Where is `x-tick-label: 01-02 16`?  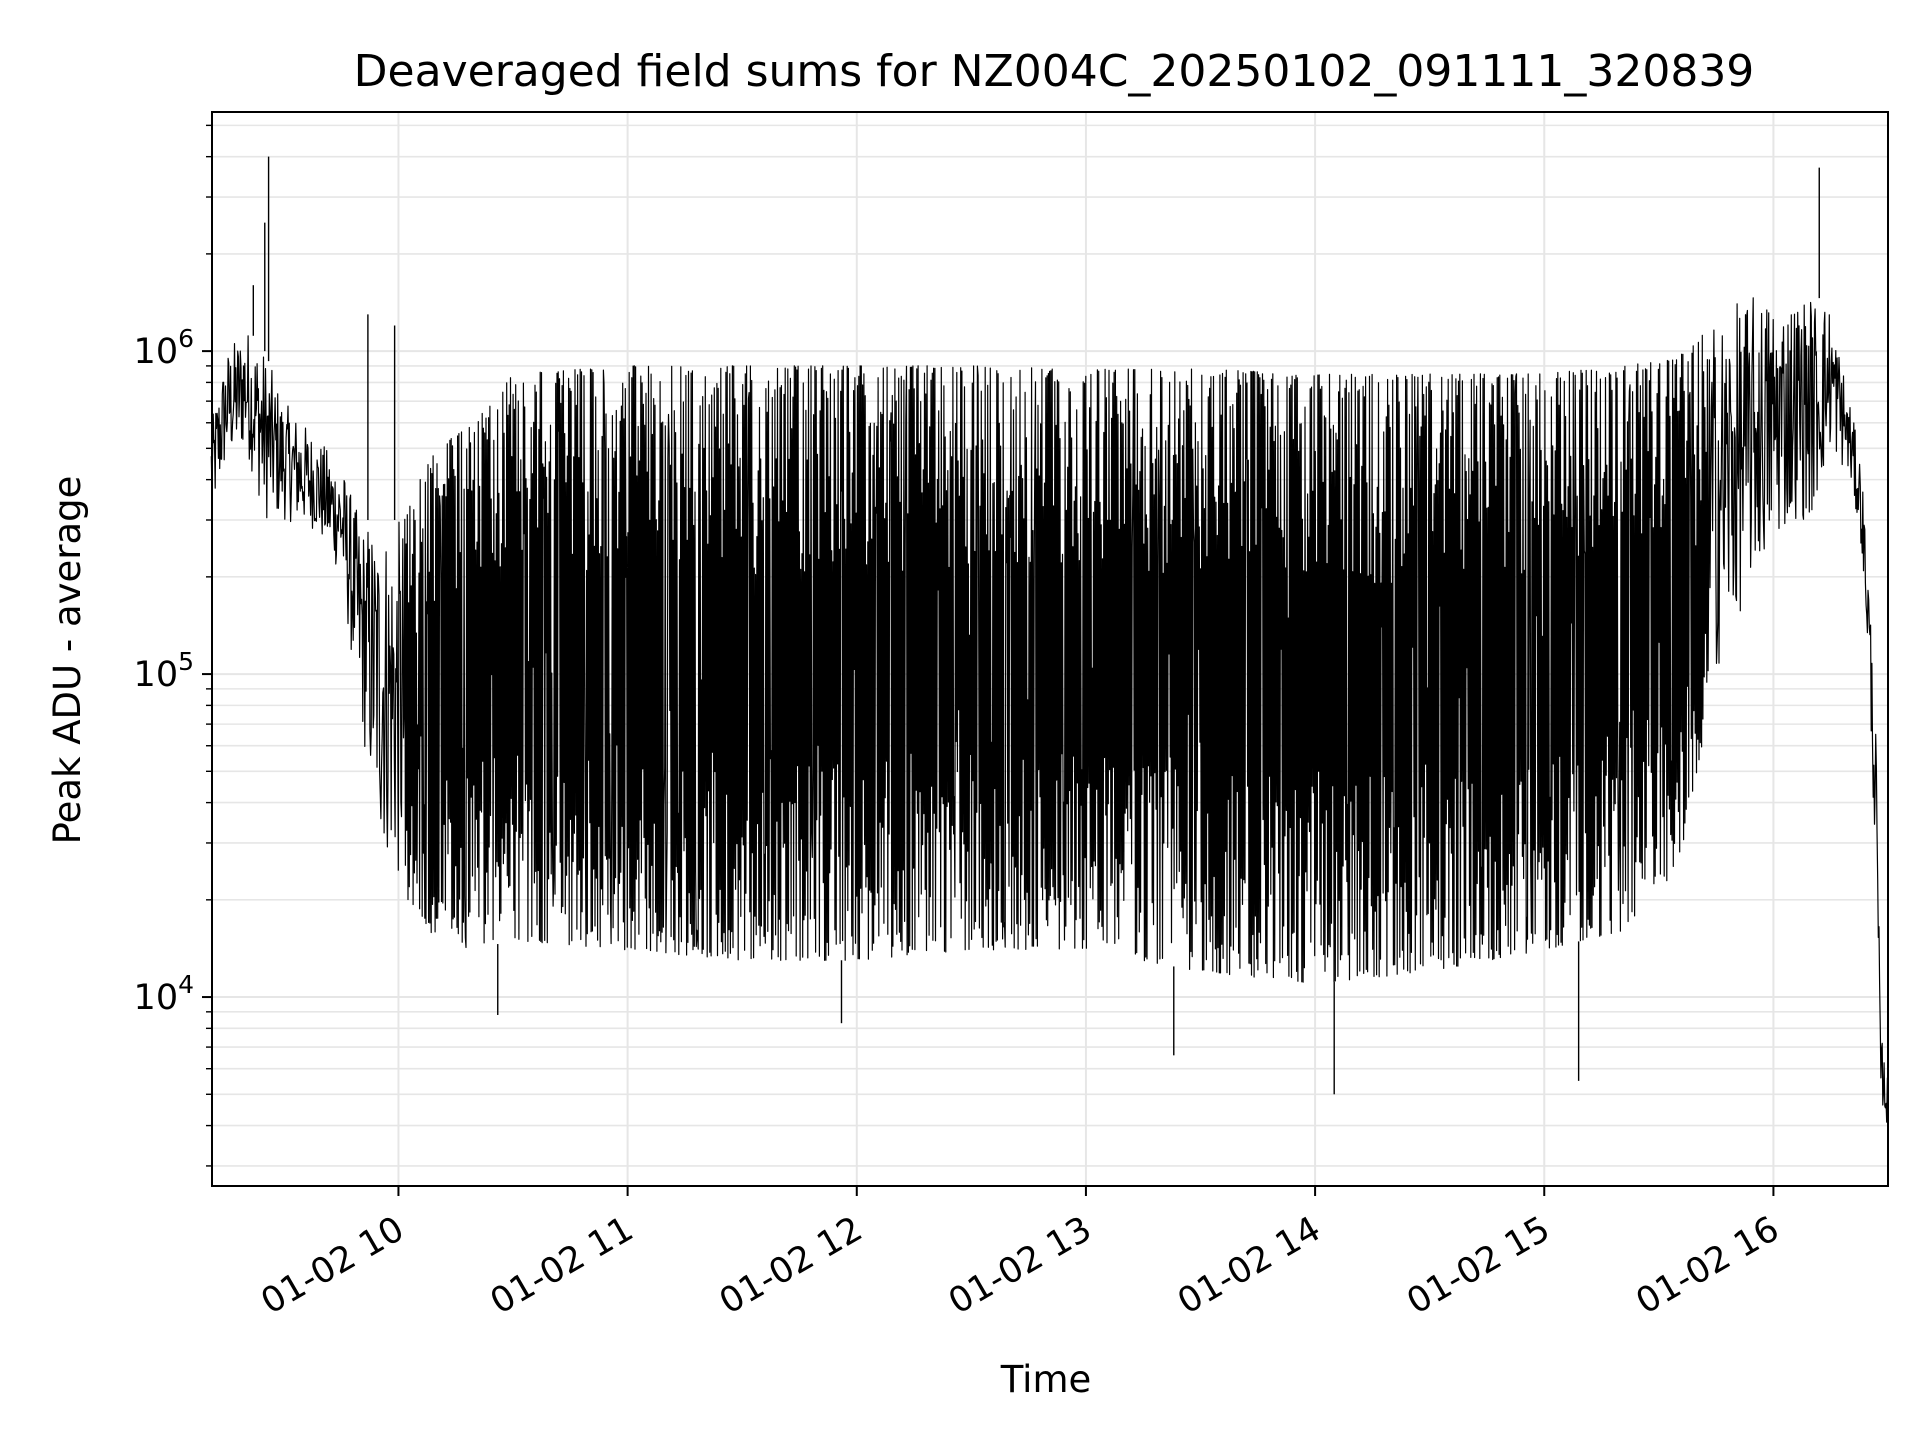
x-tick-label: 01-02 16 is located at coordinates (1708, 1265).